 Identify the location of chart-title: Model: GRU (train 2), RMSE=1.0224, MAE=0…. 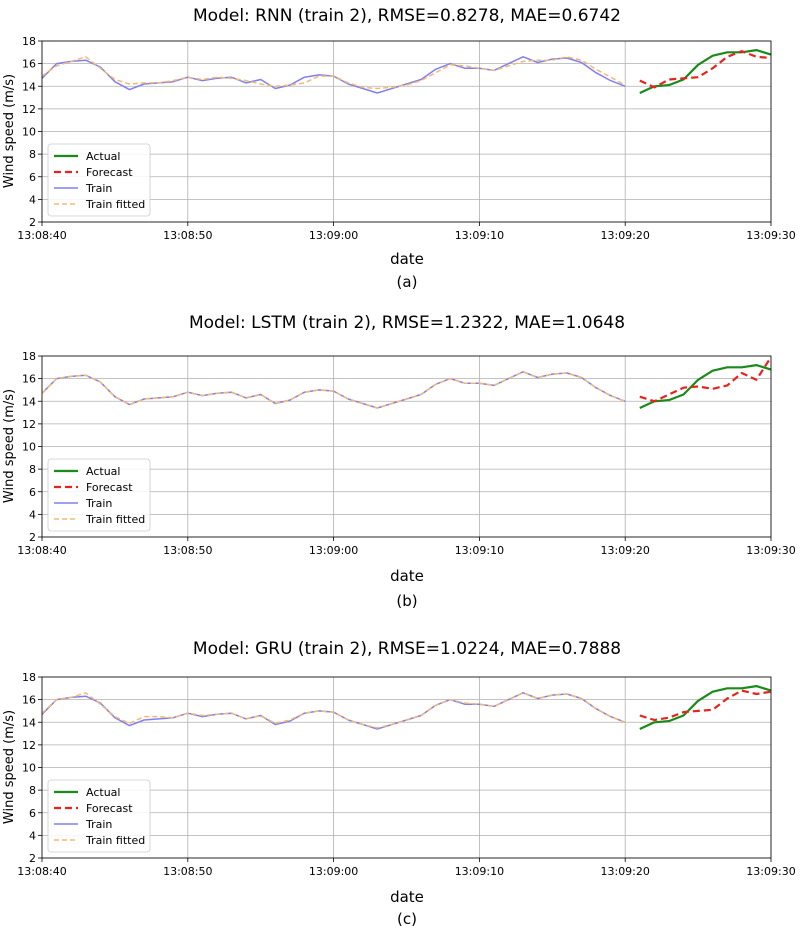
(407, 649).